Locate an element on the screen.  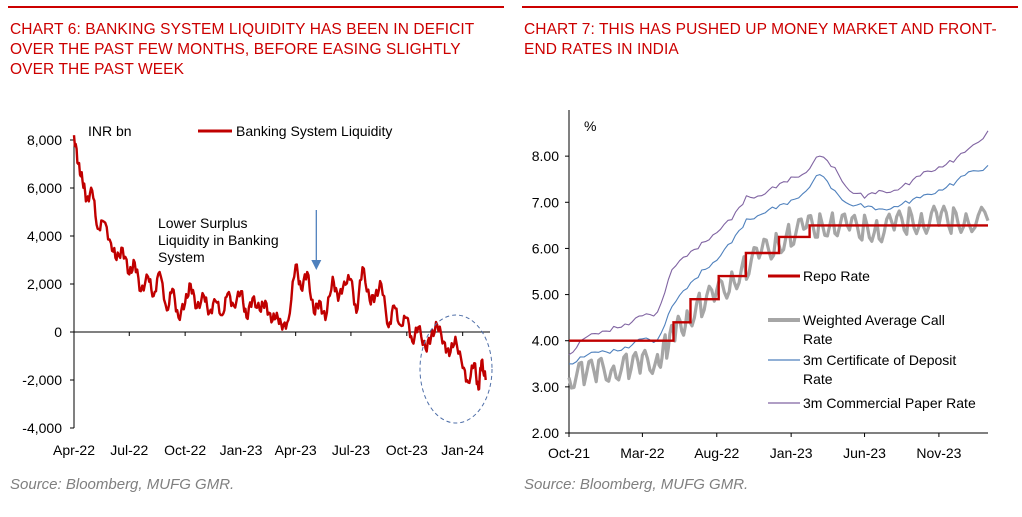
x-tick-label: Jan-24 is located at coordinates (462, 450).